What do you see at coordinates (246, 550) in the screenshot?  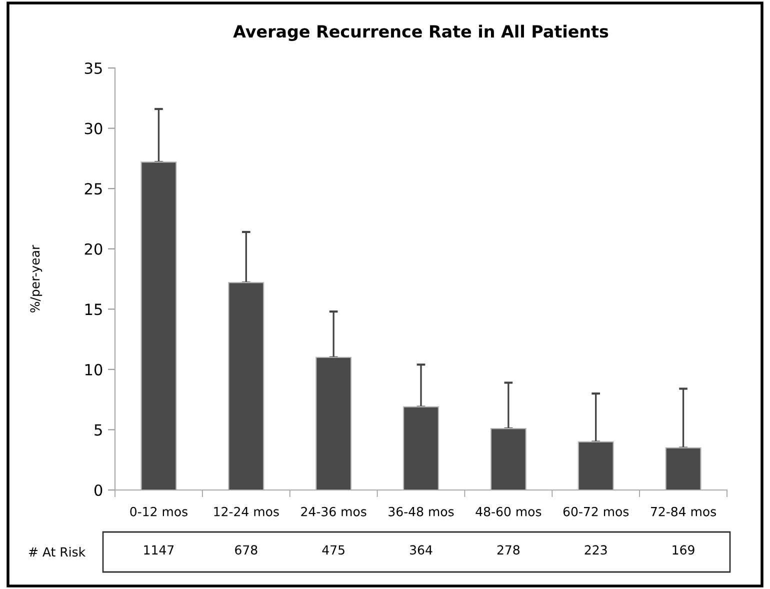 I see `text: 678` at bounding box center [246, 550].